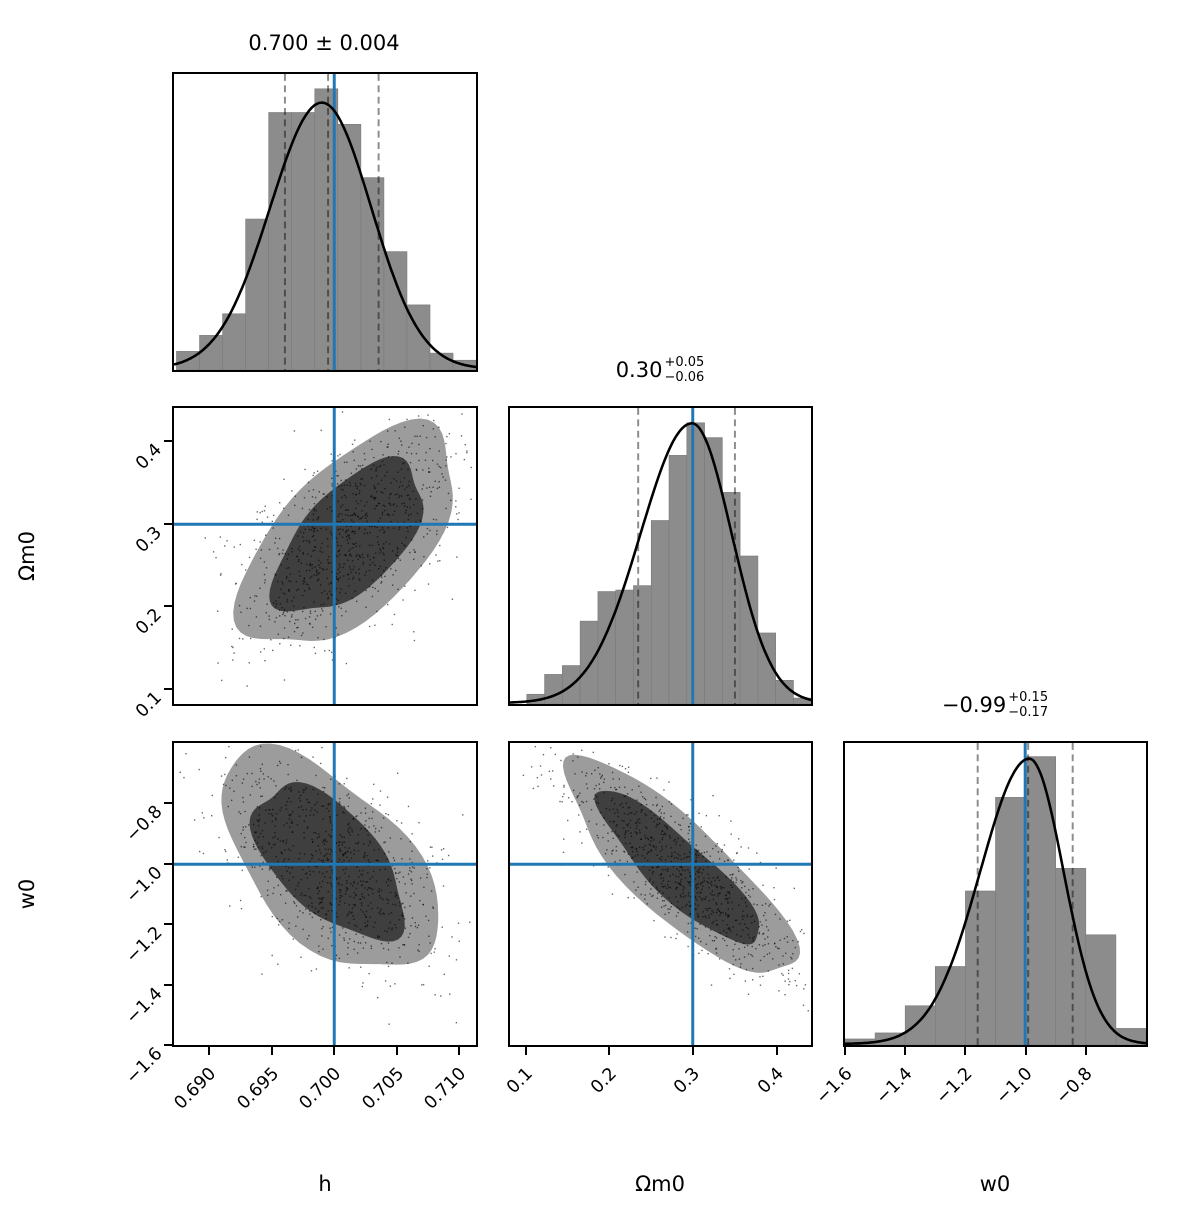  I want to click on y-tick-label-w0: −1.4, so click(144, 1005).